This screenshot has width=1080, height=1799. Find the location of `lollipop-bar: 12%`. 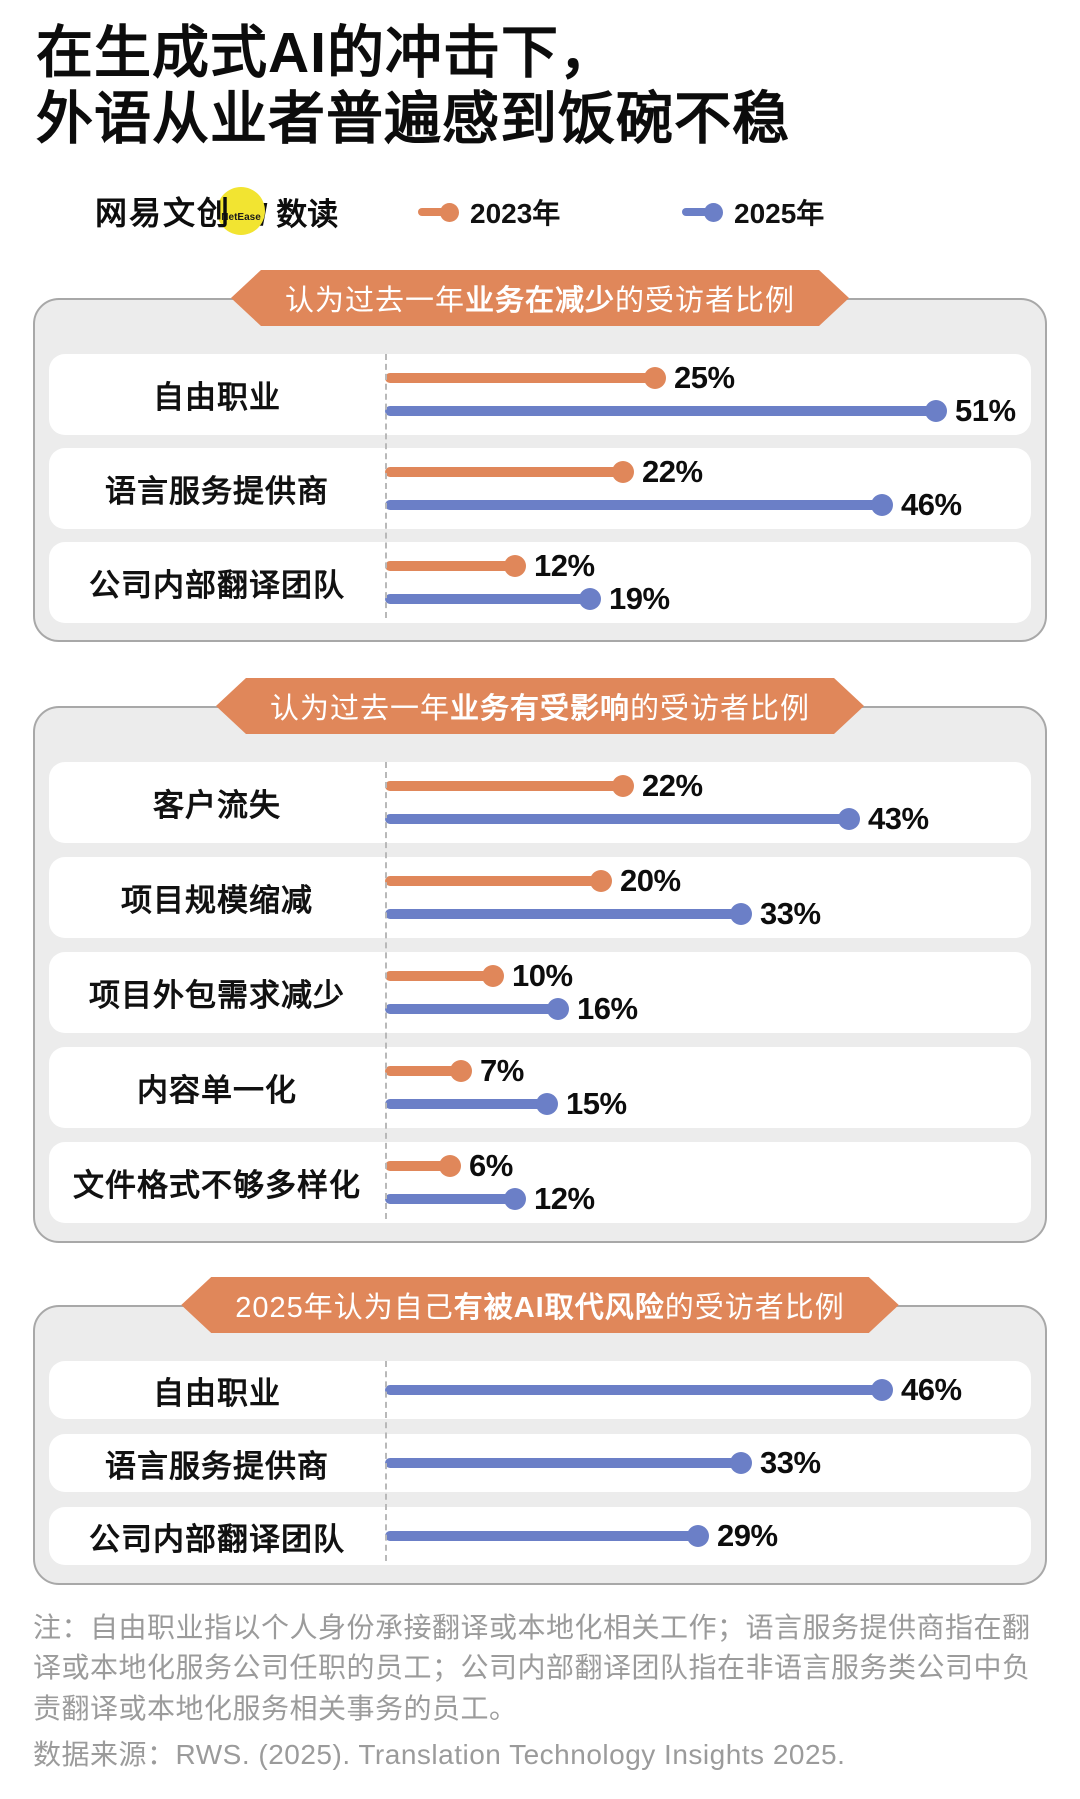

lollipop-bar: 12% is located at coordinates (708, 565).